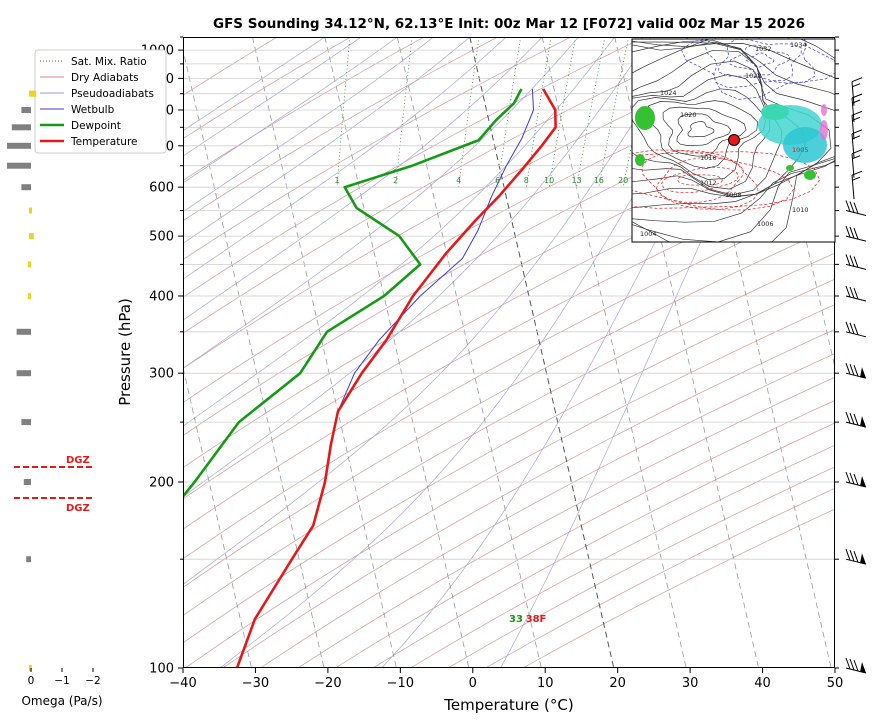  What do you see at coordinates (61, 701) in the screenshot?
I see `omega-axis-label: Omega (Pa/s)` at bounding box center [61, 701].